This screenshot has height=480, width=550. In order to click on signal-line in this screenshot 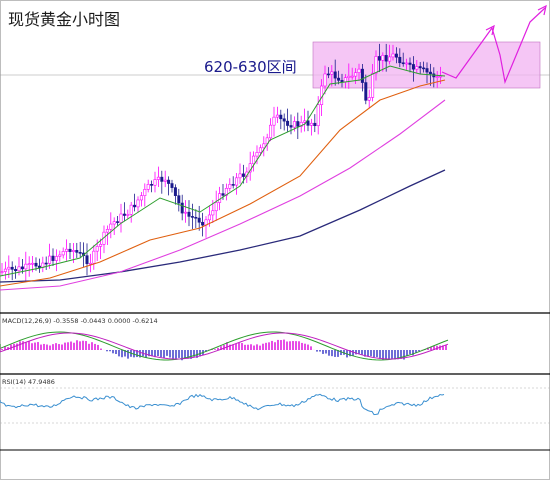, I will do `click(224, 346)`.